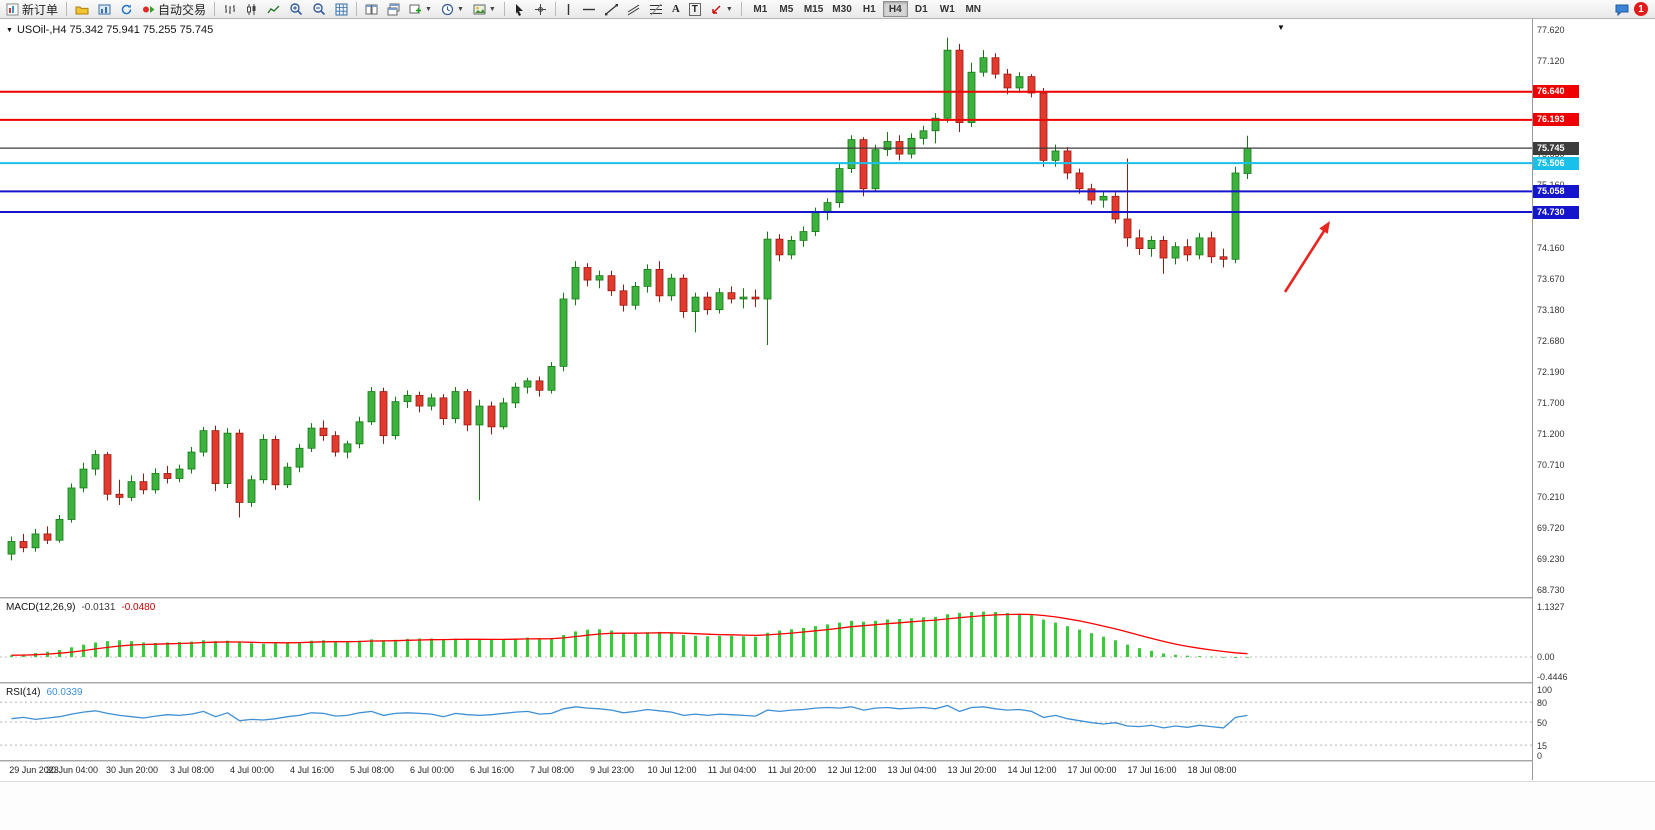  Describe the element at coordinates (104, 9) in the screenshot. I see `market-watch-button` at that location.